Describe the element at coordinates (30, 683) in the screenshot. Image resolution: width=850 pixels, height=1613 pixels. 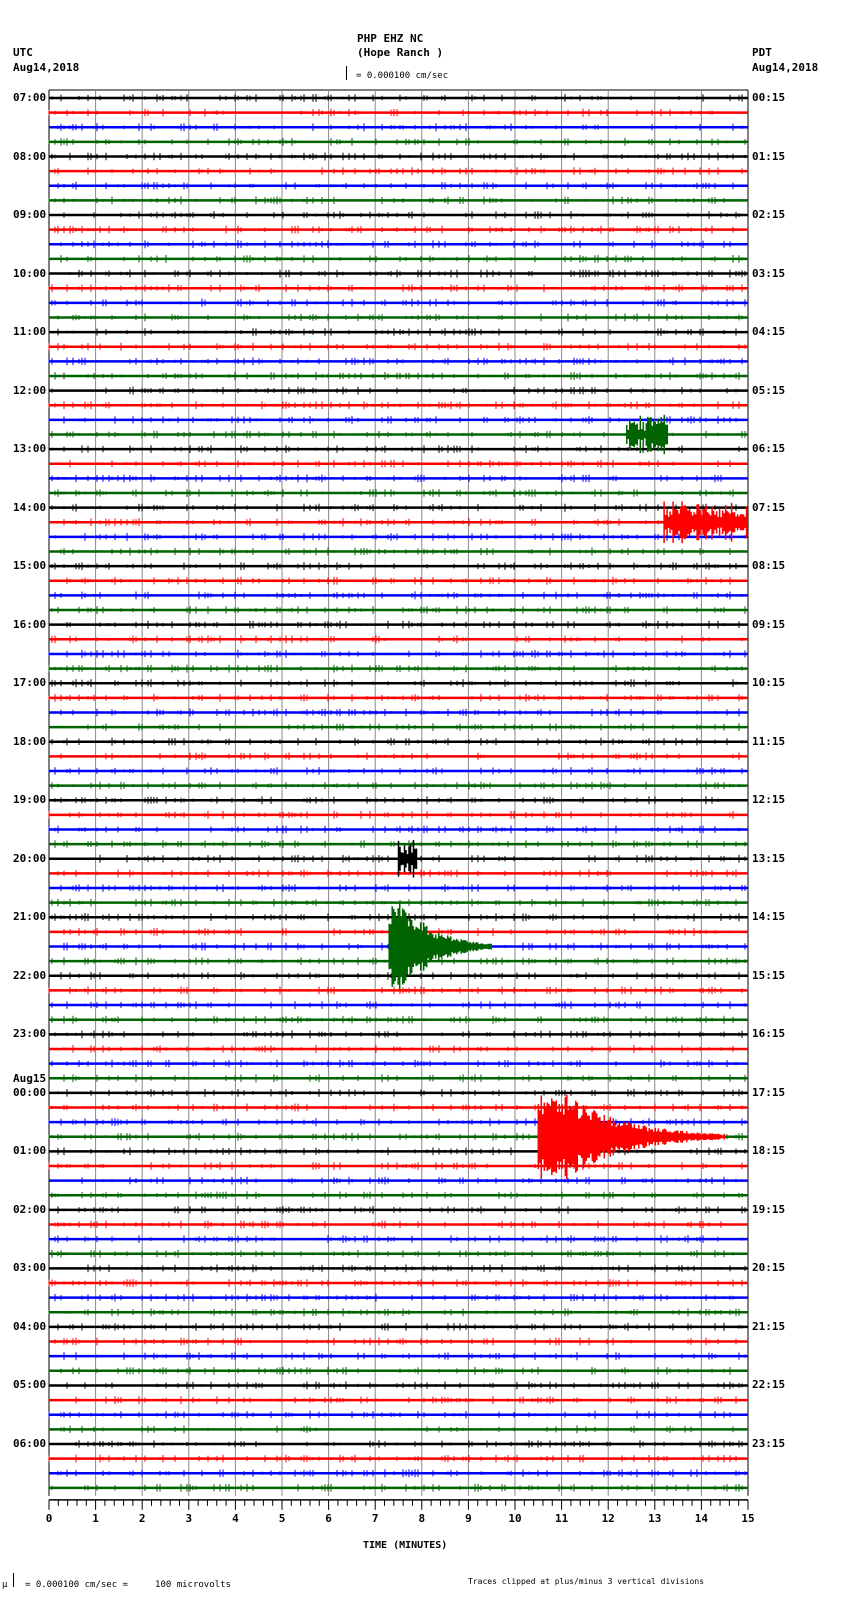
I see `utc-hour-label: 17:00` at that location.